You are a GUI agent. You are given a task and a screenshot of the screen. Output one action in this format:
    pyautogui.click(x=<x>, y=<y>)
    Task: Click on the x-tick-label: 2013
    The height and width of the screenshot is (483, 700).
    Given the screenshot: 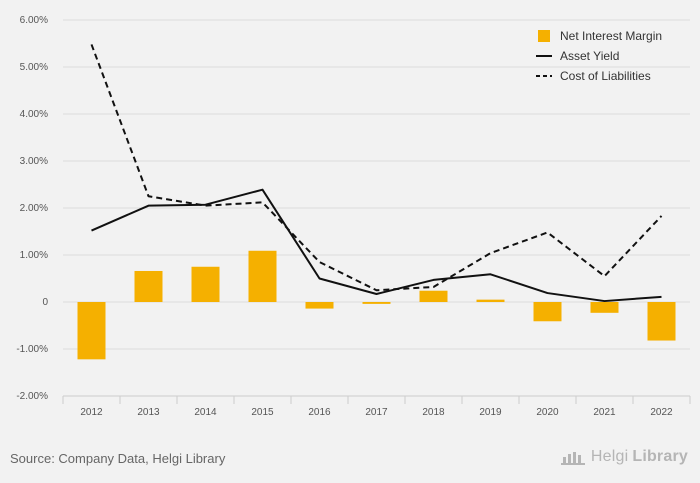 What is the action you would take?
    pyautogui.click(x=148, y=412)
    